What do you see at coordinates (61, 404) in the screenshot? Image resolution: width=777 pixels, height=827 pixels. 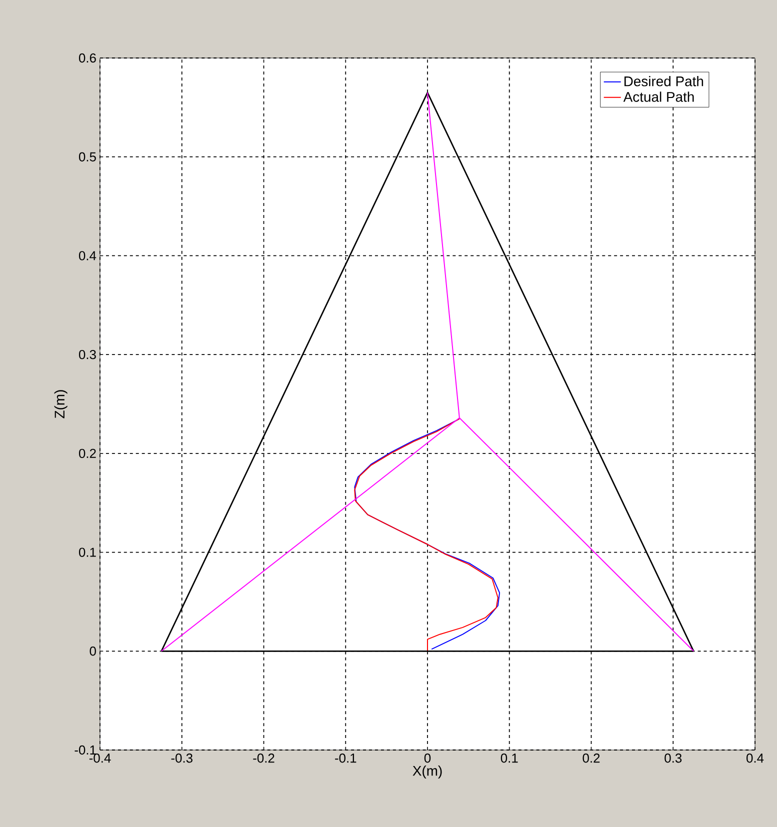 I see `y-axis-title: Z(m)` at bounding box center [61, 404].